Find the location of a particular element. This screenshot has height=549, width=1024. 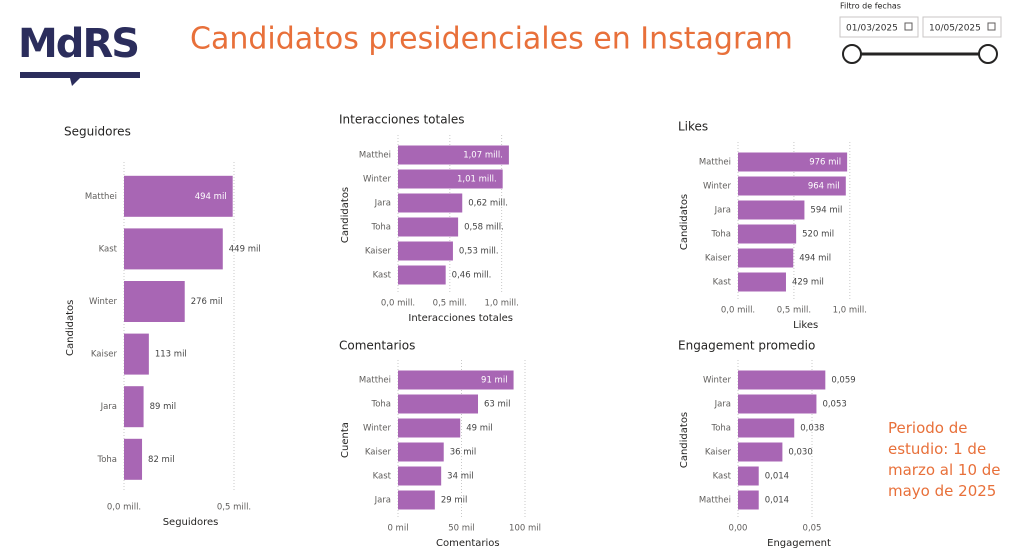

value-label: 276 mil is located at coordinates (207, 302).